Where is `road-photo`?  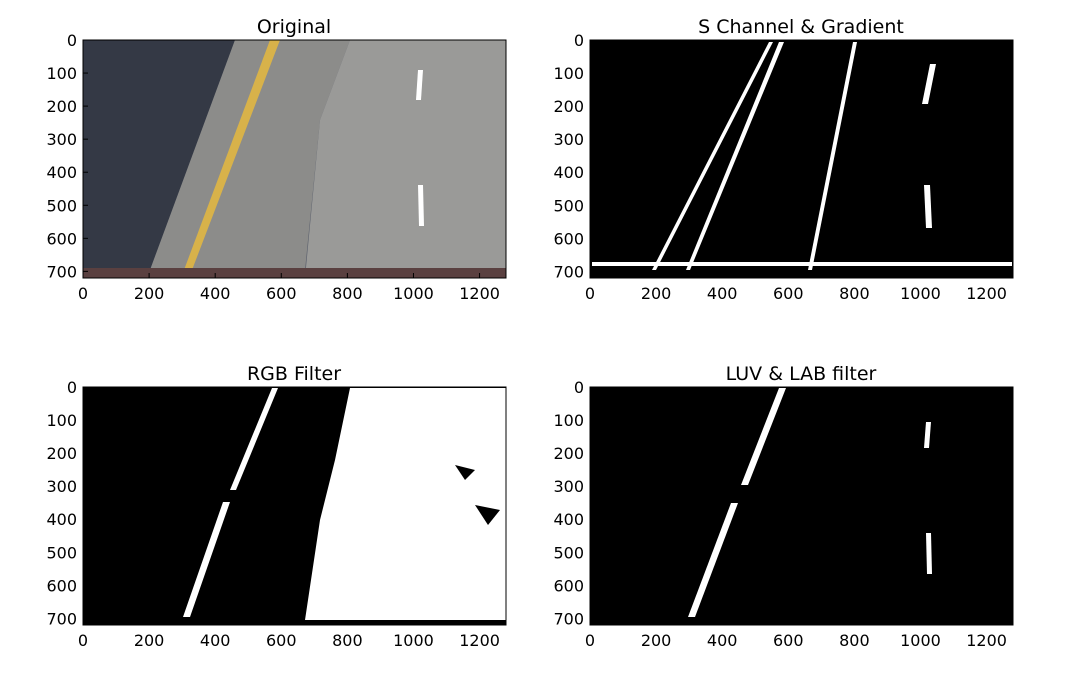 road-photo is located at coordinates (294, 159).